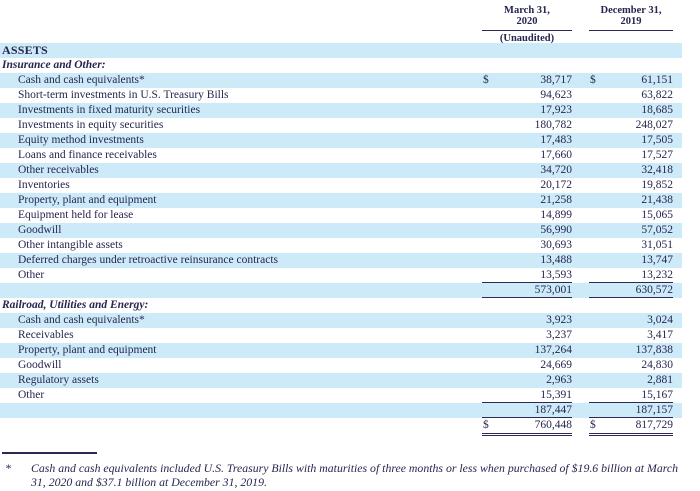  Describe the element at coordinates (631, 95) in the screenshot. I see `value-2019: 63,822` at that location.